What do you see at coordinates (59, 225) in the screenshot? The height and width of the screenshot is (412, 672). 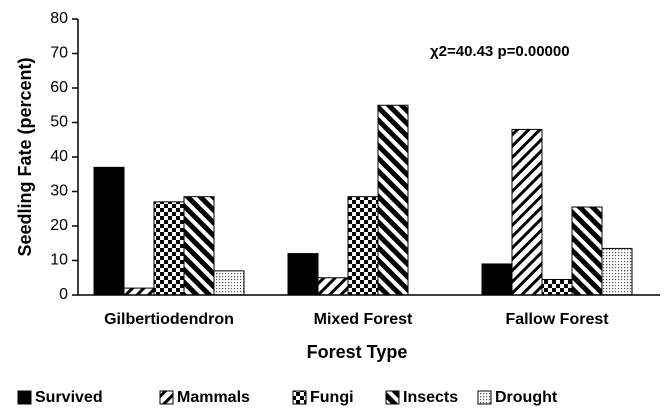 I see `y-tick-label: 20` at bounding box center [59, 225].